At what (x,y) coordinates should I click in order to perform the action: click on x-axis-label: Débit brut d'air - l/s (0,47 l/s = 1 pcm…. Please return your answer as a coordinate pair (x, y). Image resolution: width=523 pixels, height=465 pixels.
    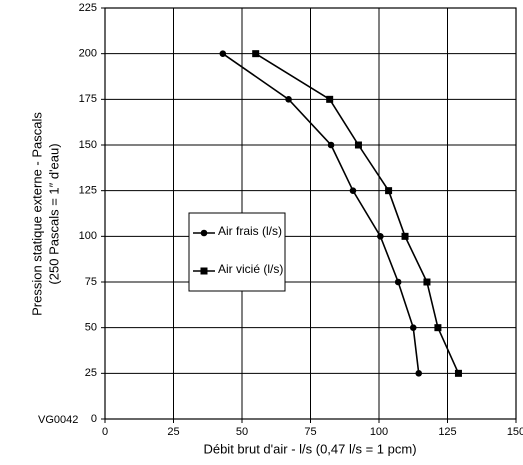
    Looking at the image, I should click on (309, 448).